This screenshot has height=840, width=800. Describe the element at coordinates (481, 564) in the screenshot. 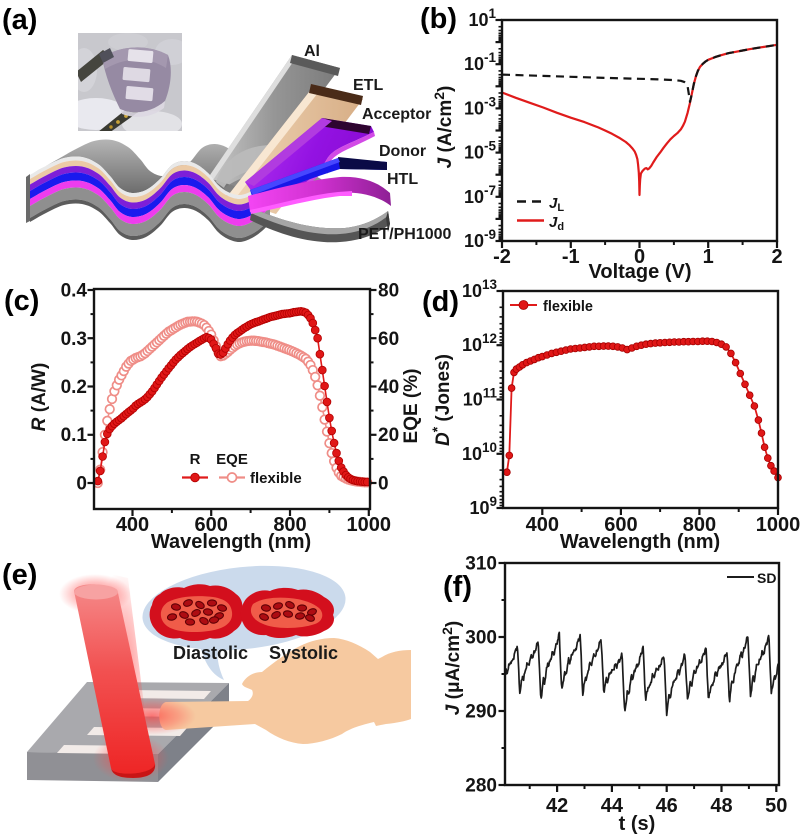

I see `svg-text: 310` at that location.